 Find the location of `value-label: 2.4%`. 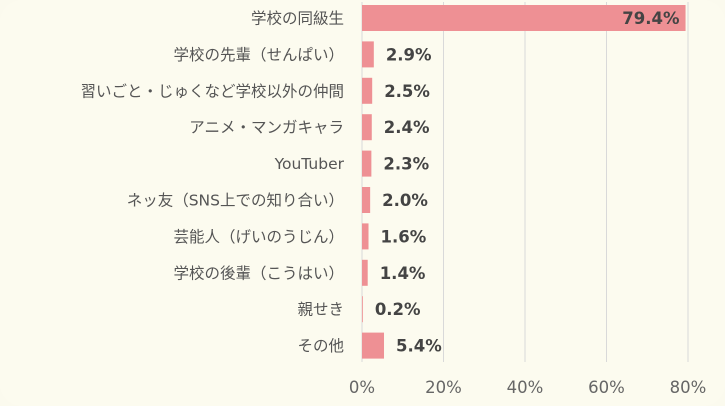

value-label: 2.4% is located at coordinates (407, 127).